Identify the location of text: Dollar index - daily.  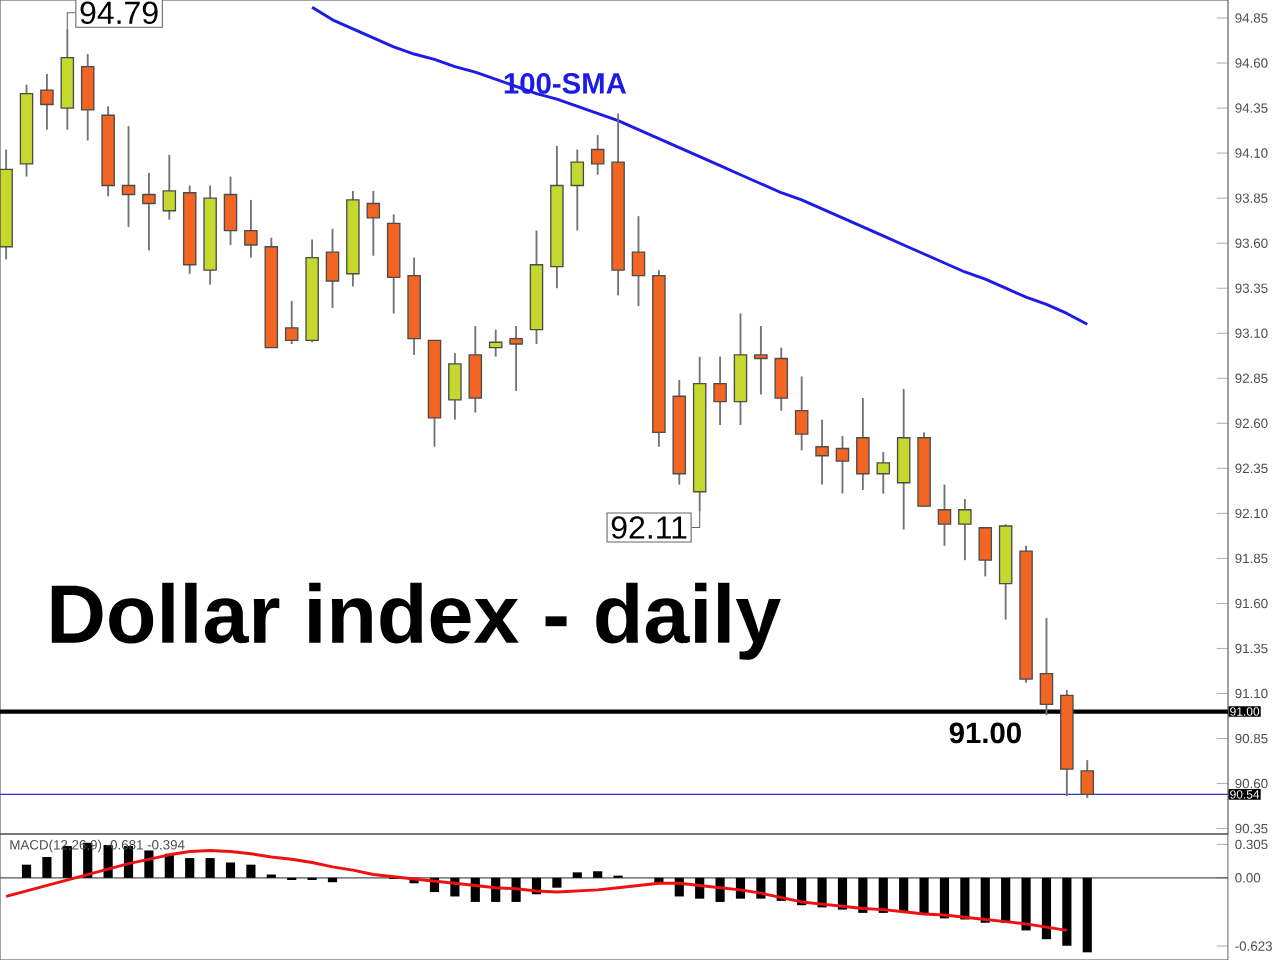
(416, 621).